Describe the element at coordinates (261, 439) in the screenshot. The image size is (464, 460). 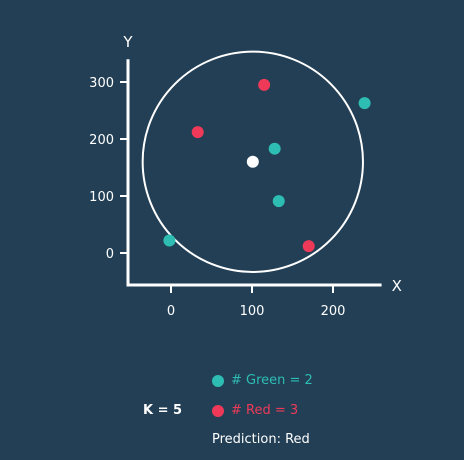
I see `prediction-label: Prediction: Red` at that location.